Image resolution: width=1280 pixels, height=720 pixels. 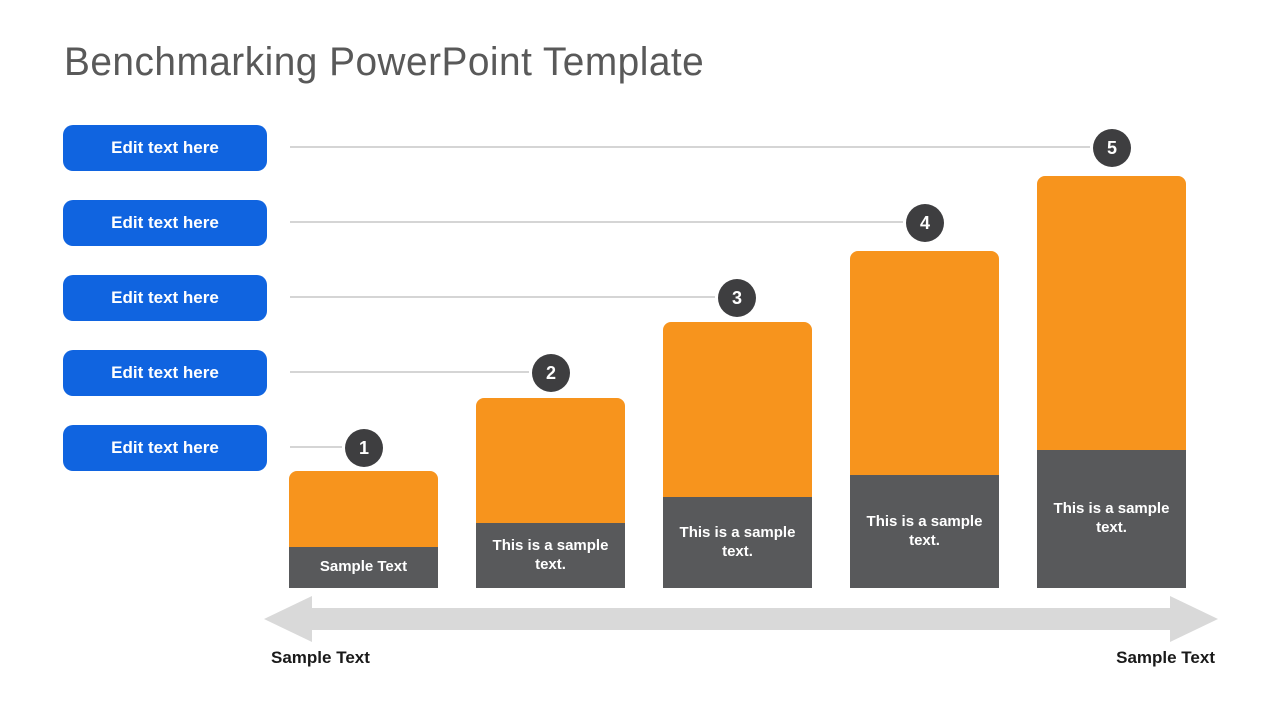 I want to click on bar-gray-segment: Sample Text, so click(x=363, y=567).